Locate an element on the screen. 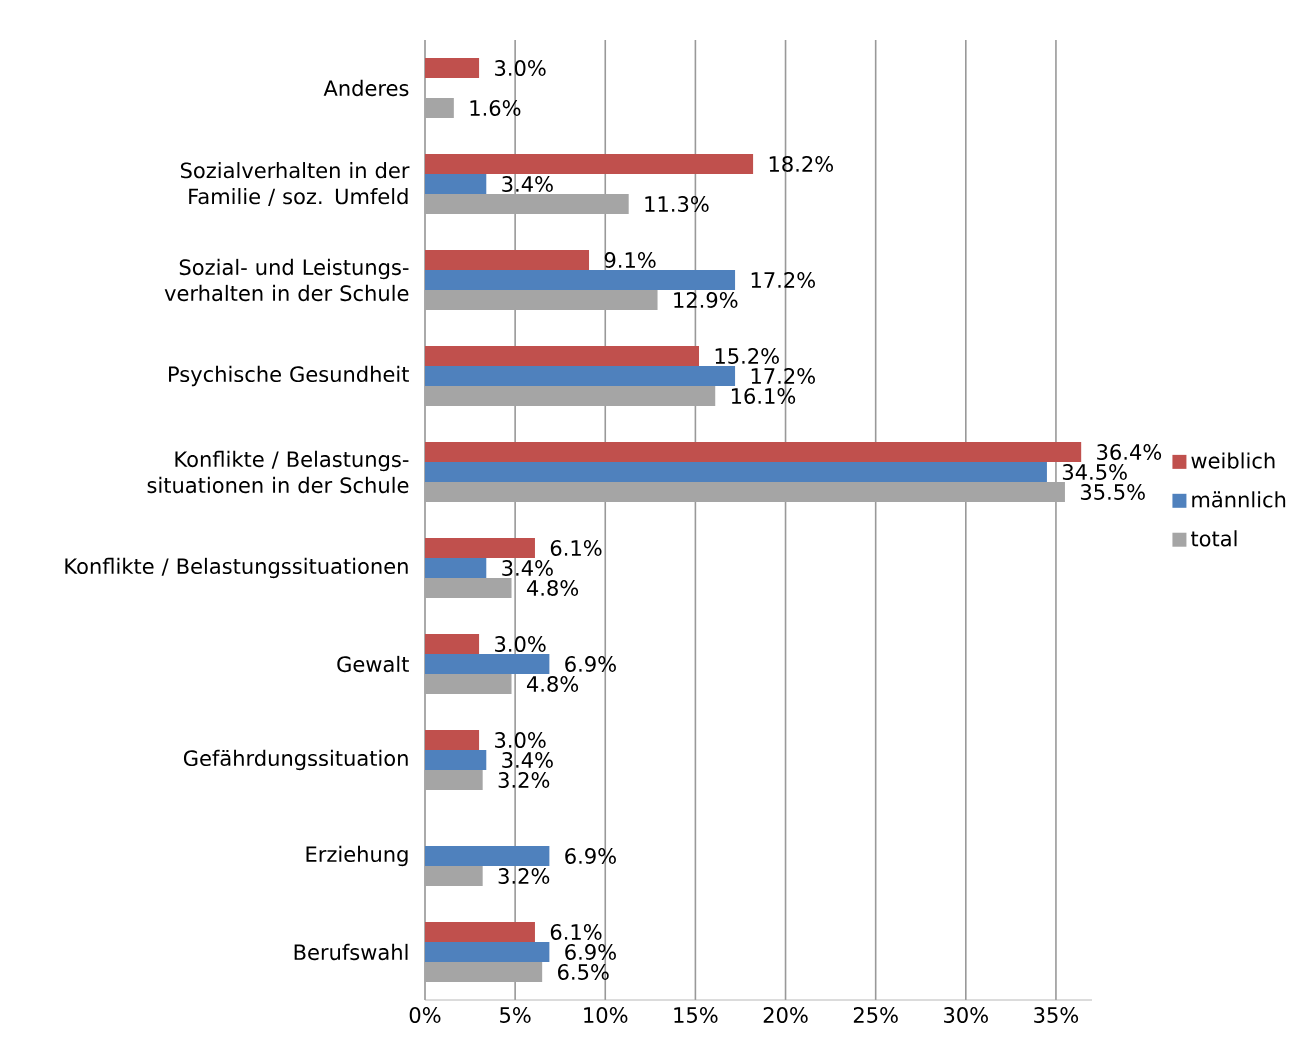 The height and width of the screenshot is (1053, 1313). legend-label: weiblich is located at coordinates (1233, 460).